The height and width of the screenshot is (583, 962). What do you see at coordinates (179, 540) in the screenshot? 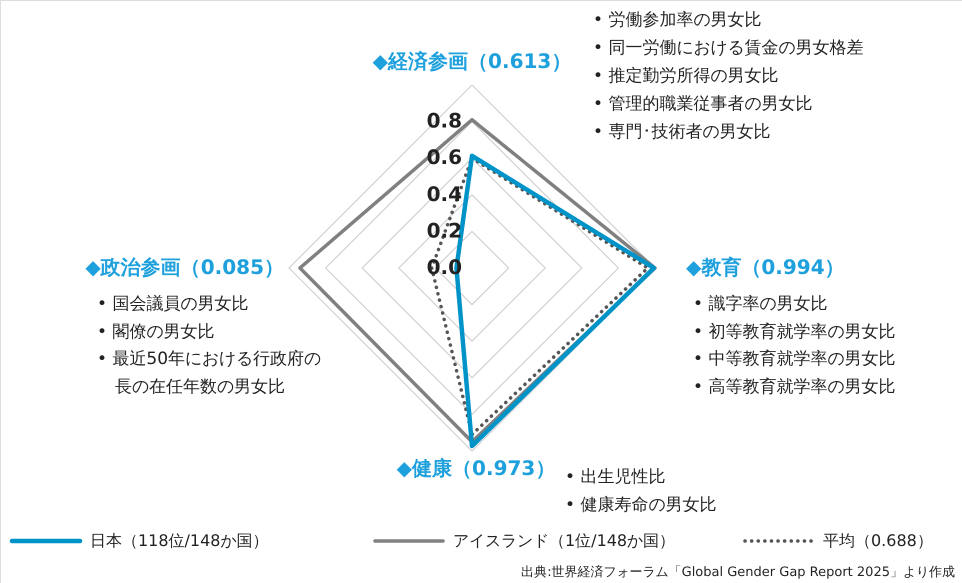
I see `legend-label: 日本（118位/148か国）` at bounding box center [179, 540].